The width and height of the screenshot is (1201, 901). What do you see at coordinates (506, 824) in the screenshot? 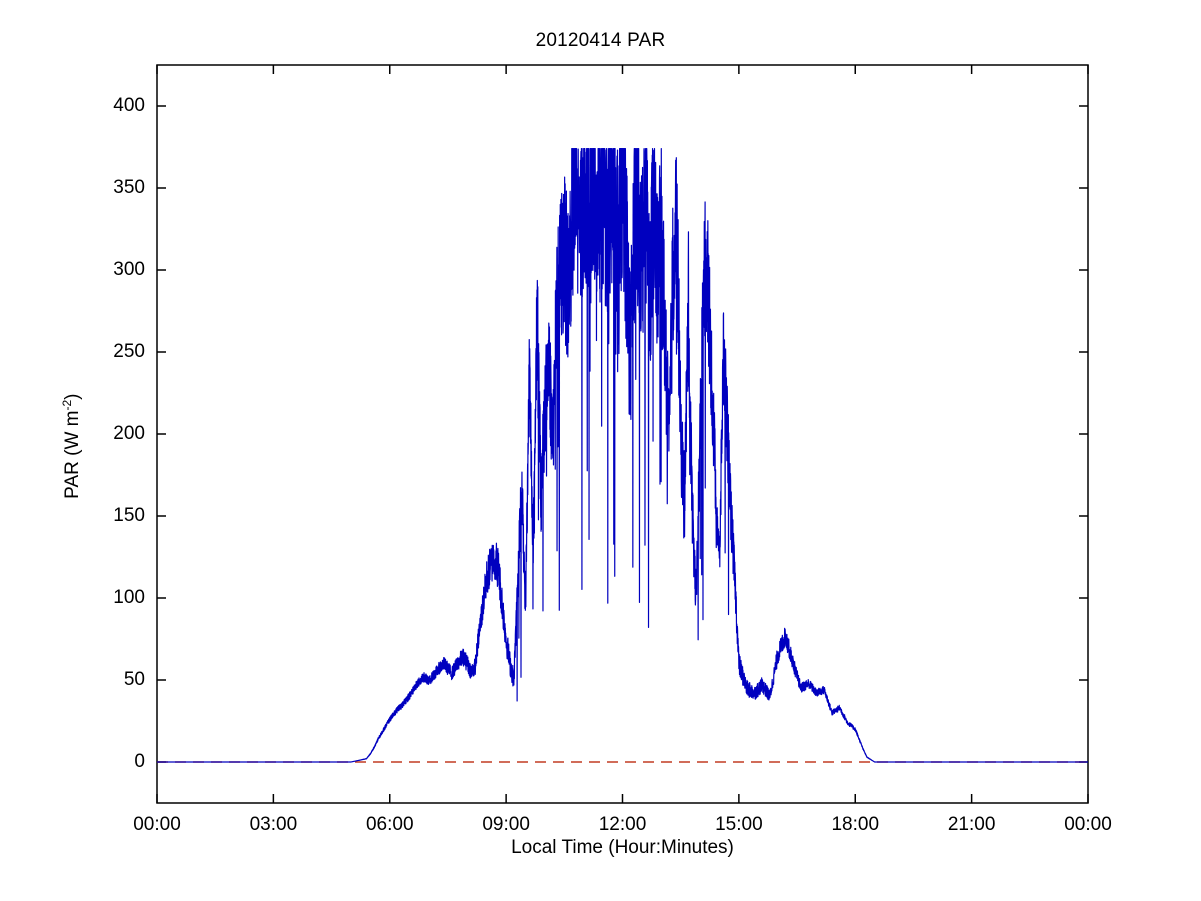
I see `x-tick-label: 09:00` at bounding box center [506, 824].